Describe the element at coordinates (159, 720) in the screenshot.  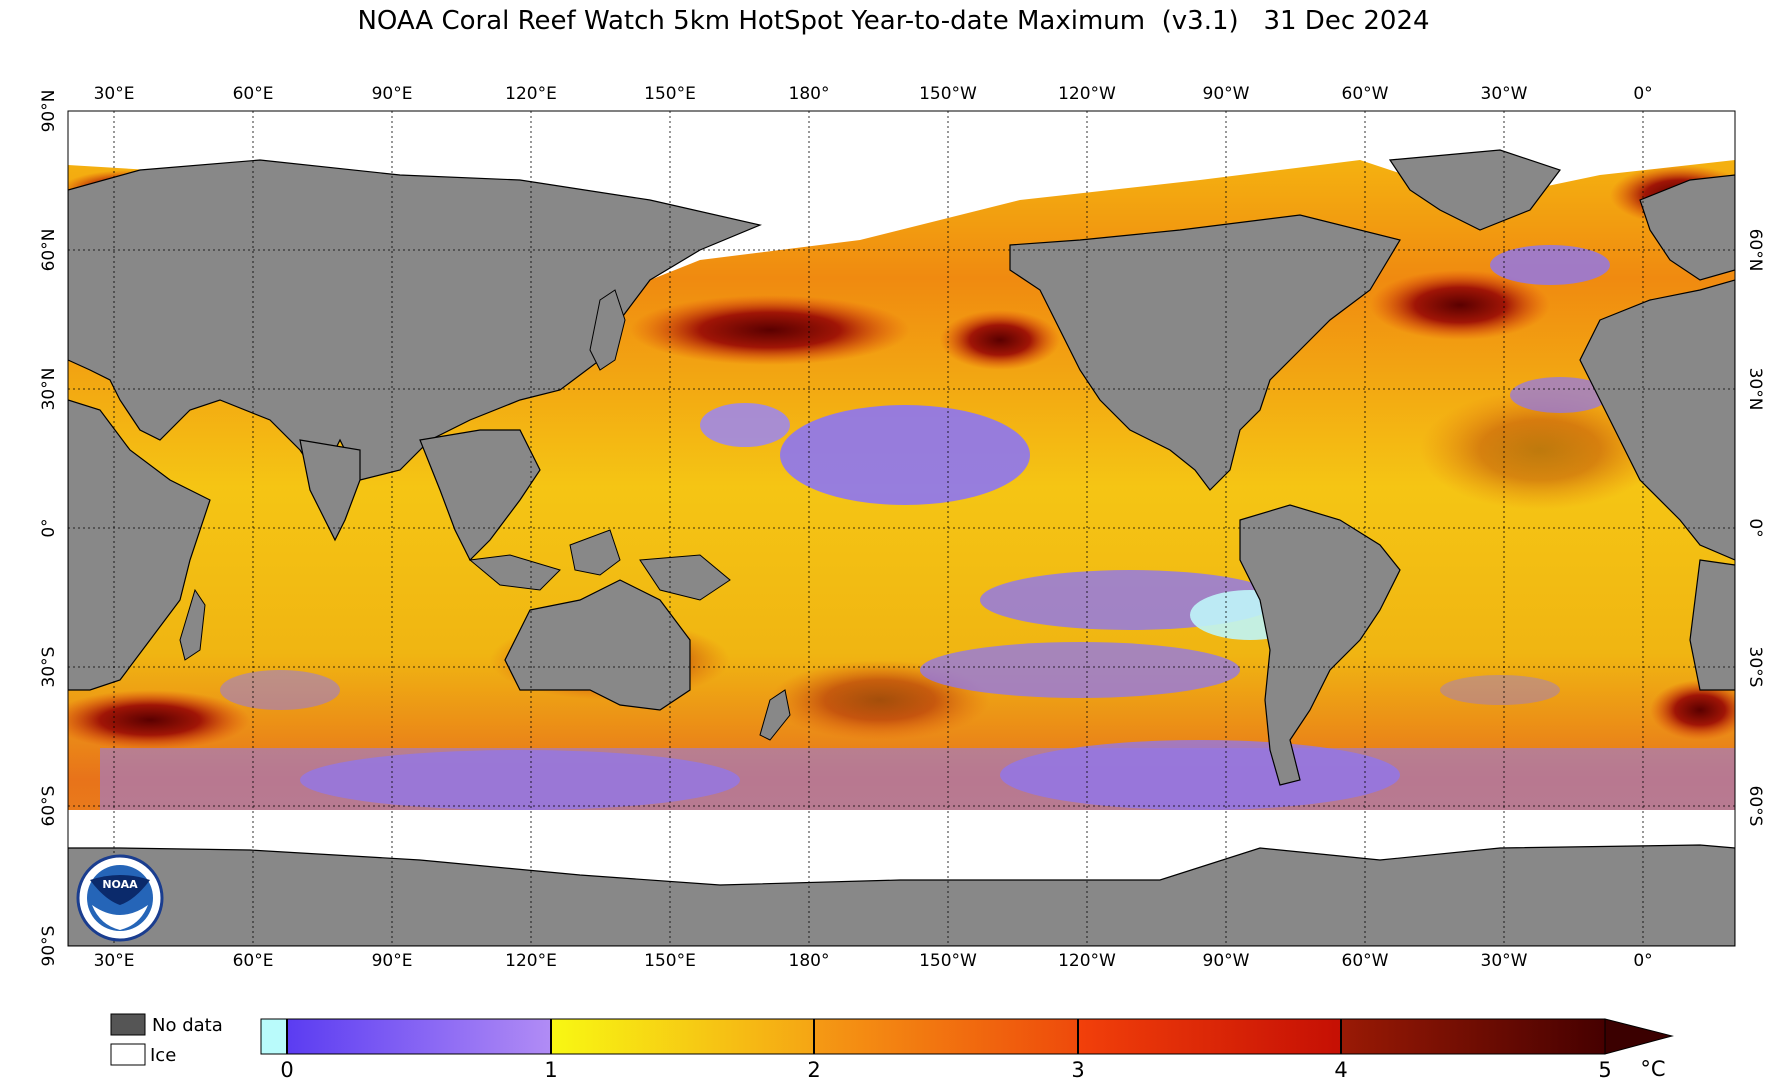
I see `south-indian-hotspot` at that location.